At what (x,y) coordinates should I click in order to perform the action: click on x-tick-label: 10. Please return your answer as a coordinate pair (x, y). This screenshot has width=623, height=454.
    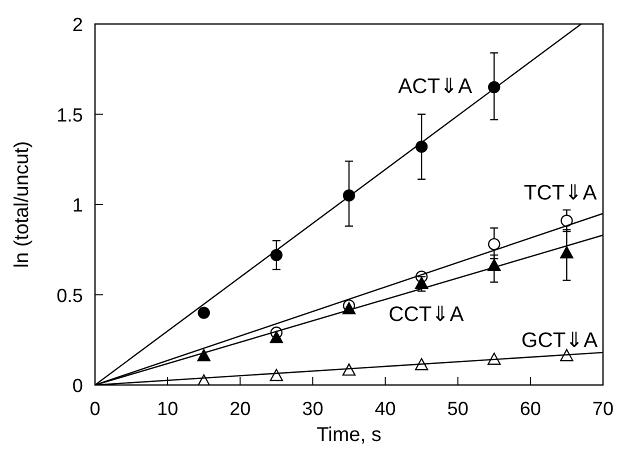
    Looking at the image, I should click on (167, 409).